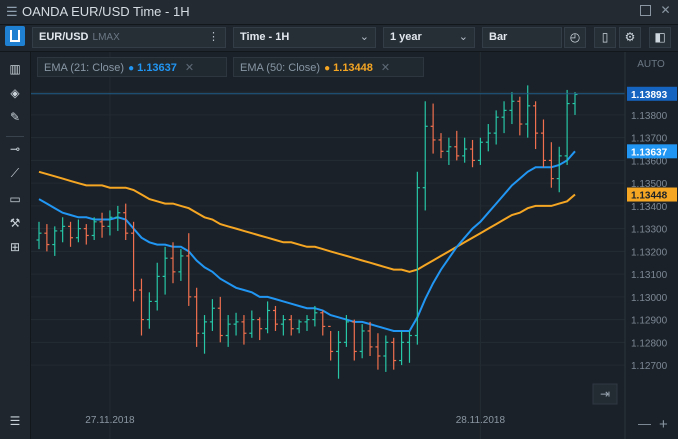 The width and height of the screenshot is (678, 439). What do you see at coordinates (575, 37) in the screenshot?
I see `study-icon: ◴` at bounding box center [575, 37].